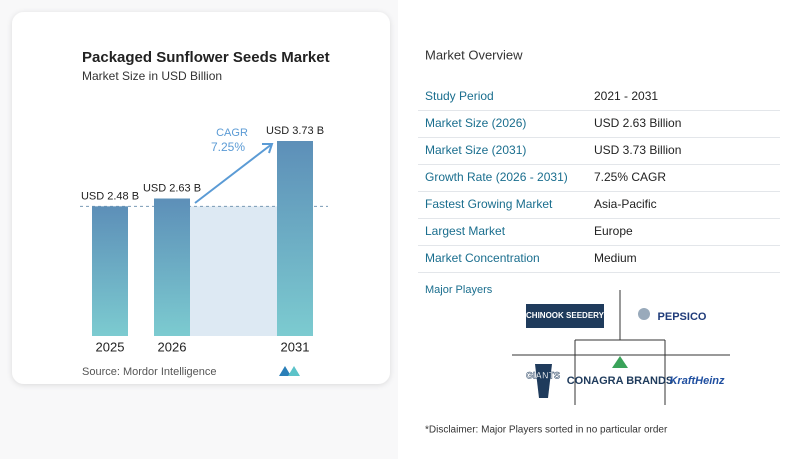  I want to click on x-tick-label: 2025, so click(110, 346).